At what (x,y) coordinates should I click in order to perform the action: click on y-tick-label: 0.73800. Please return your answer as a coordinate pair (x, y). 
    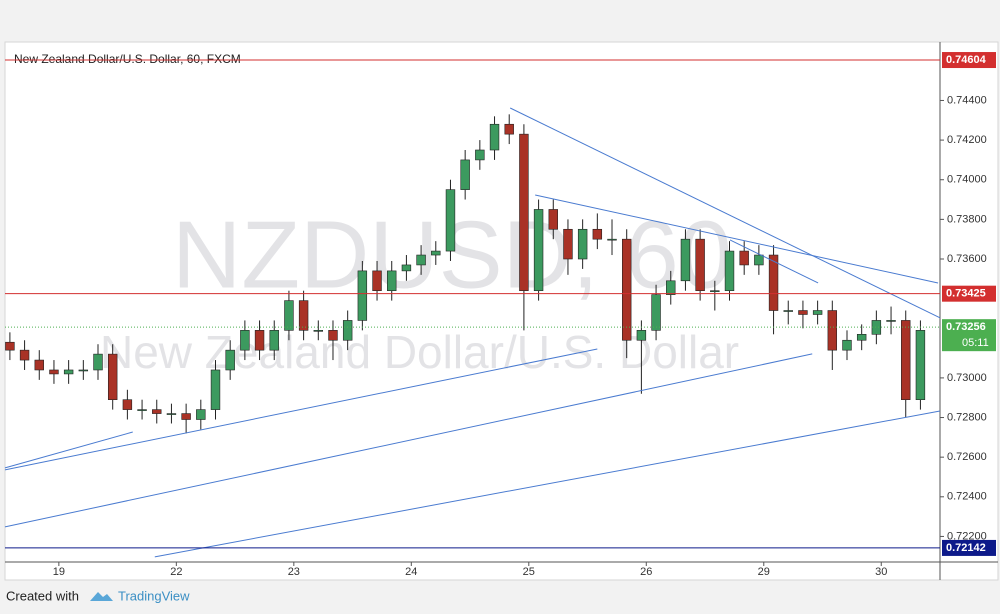
    Looking at the image, I should click on (967, 219).